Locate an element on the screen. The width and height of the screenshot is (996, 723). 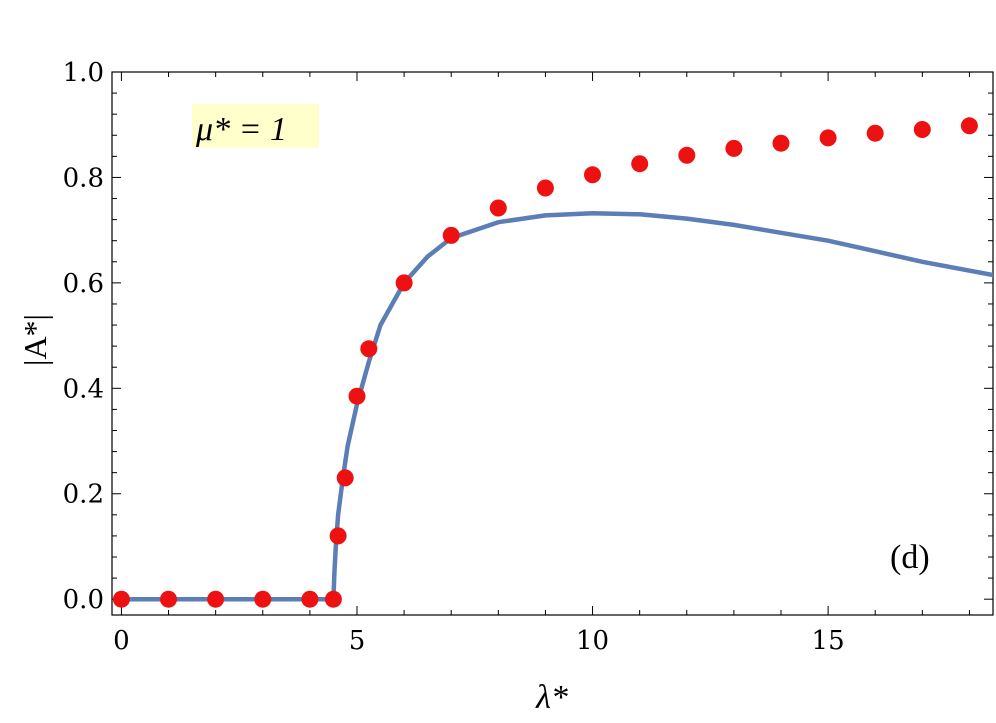
y-tick-label: 0.2 is located at coordinates (83, 495).